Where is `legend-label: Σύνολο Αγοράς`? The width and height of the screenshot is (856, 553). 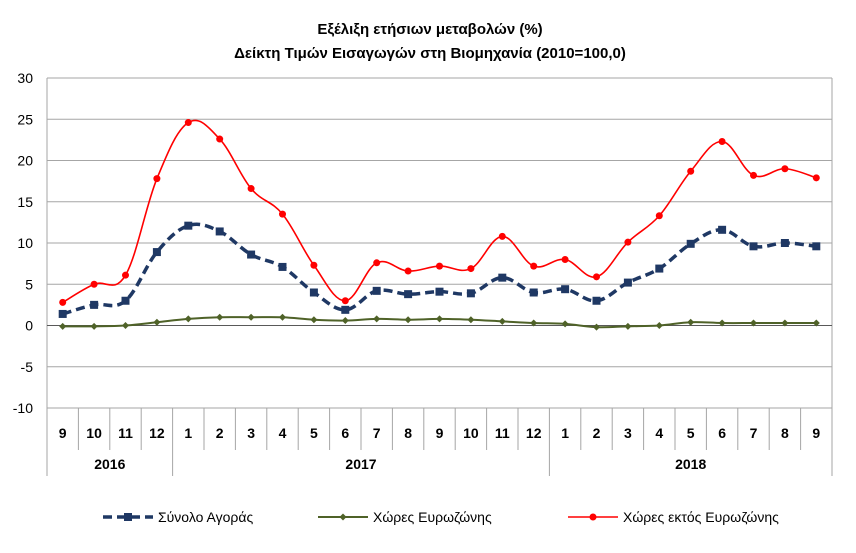
legend-label: Σύνολο Αγοράς is located at coordinates (205, 517).